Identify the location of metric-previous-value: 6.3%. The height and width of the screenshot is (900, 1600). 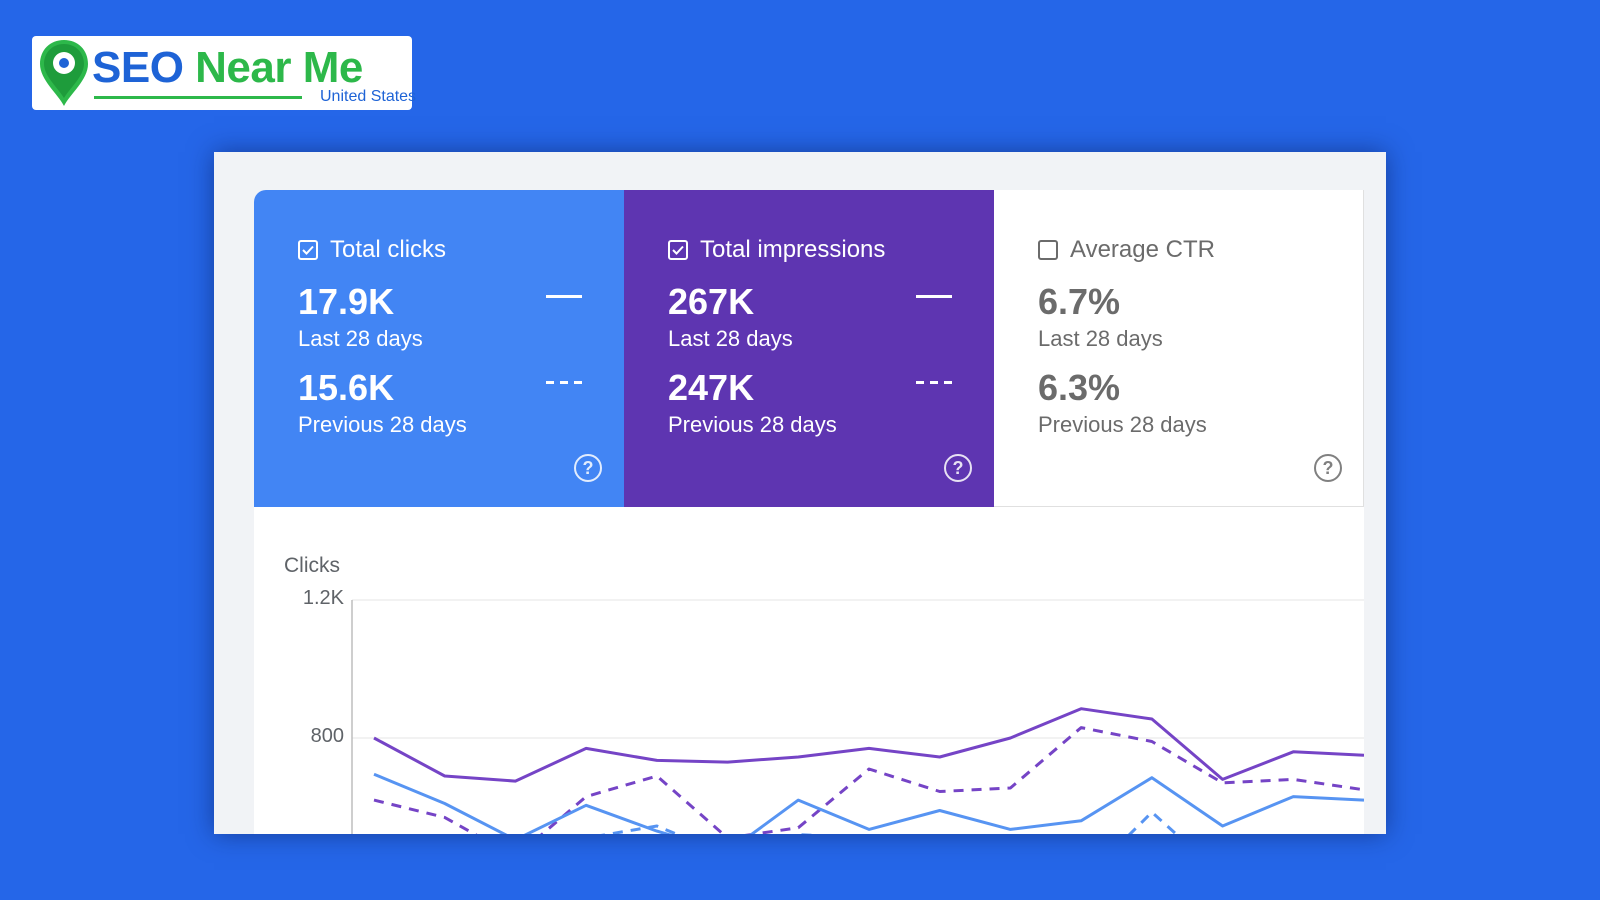
(1079, 387).